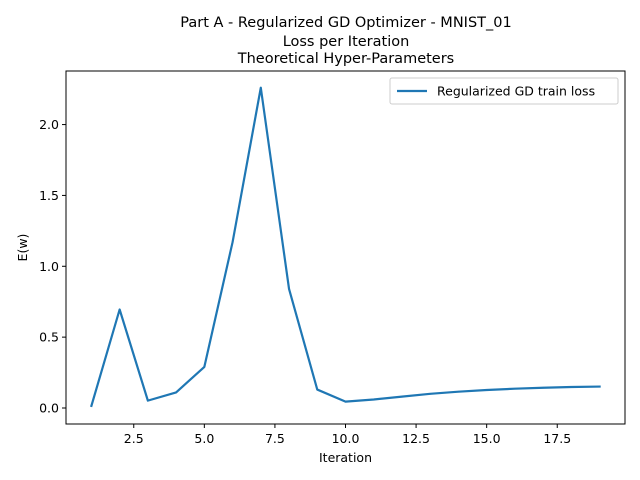 The height and width of the screenshot is (480, 640). Describe the element at coordinates (134, 438) in the screenshot. I see `x-tick-label: 2.5` at that location.